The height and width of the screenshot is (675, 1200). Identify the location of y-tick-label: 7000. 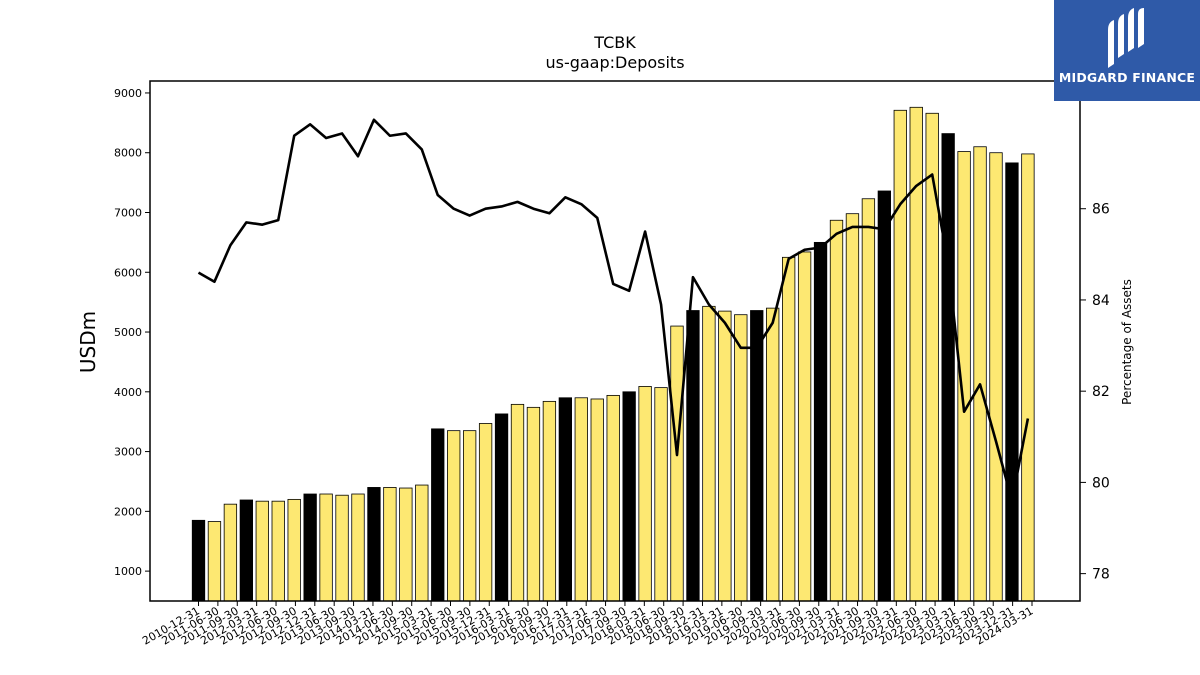
(128, 212).